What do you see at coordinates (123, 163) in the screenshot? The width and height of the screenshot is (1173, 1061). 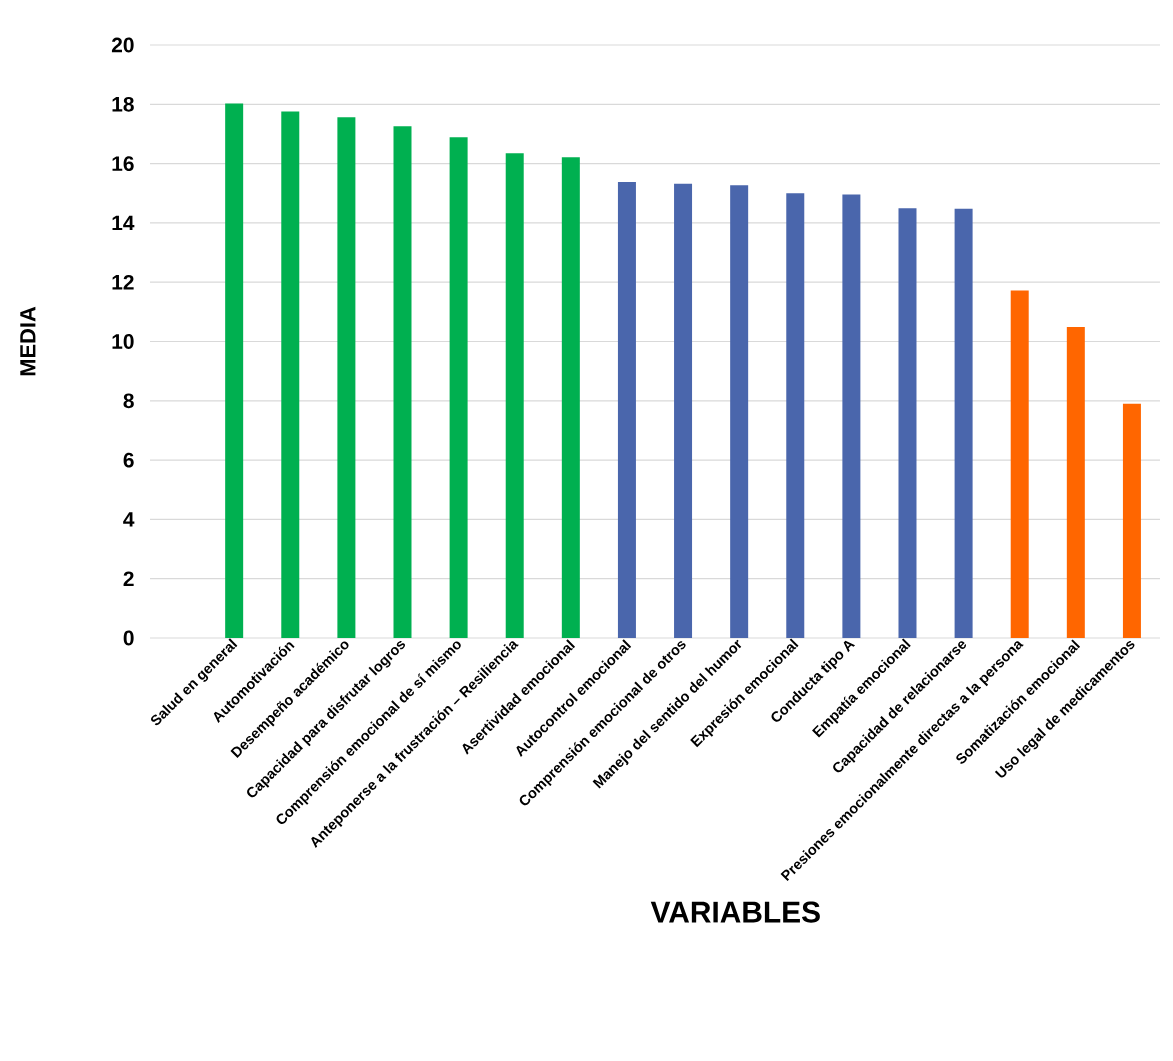 I see `y-tick-label: 16` at bounding box center [123, 163].